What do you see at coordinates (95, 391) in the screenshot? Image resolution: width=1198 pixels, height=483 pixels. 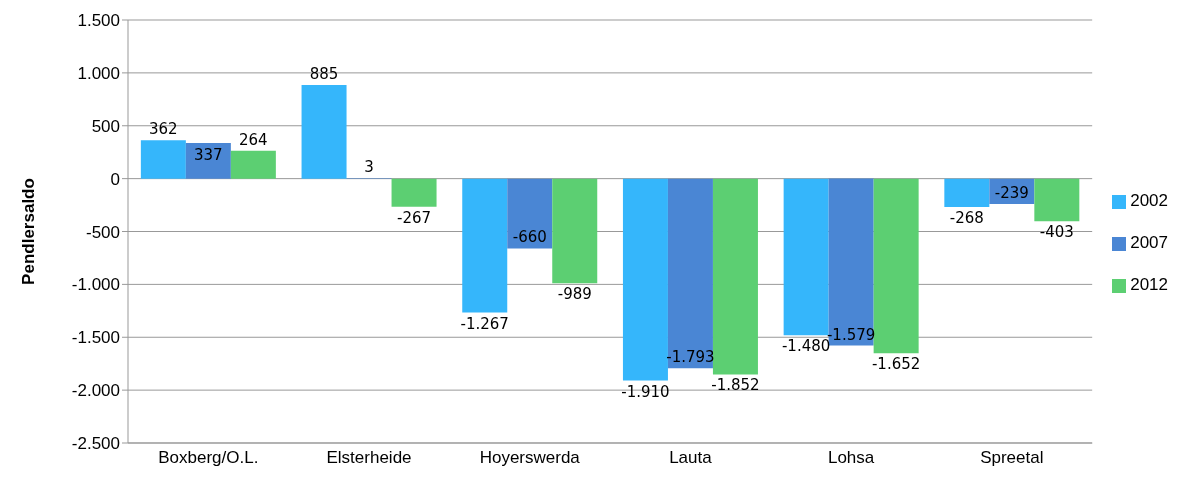 I see `y-tick-label: -2.000` at bounding box center [95, 391].